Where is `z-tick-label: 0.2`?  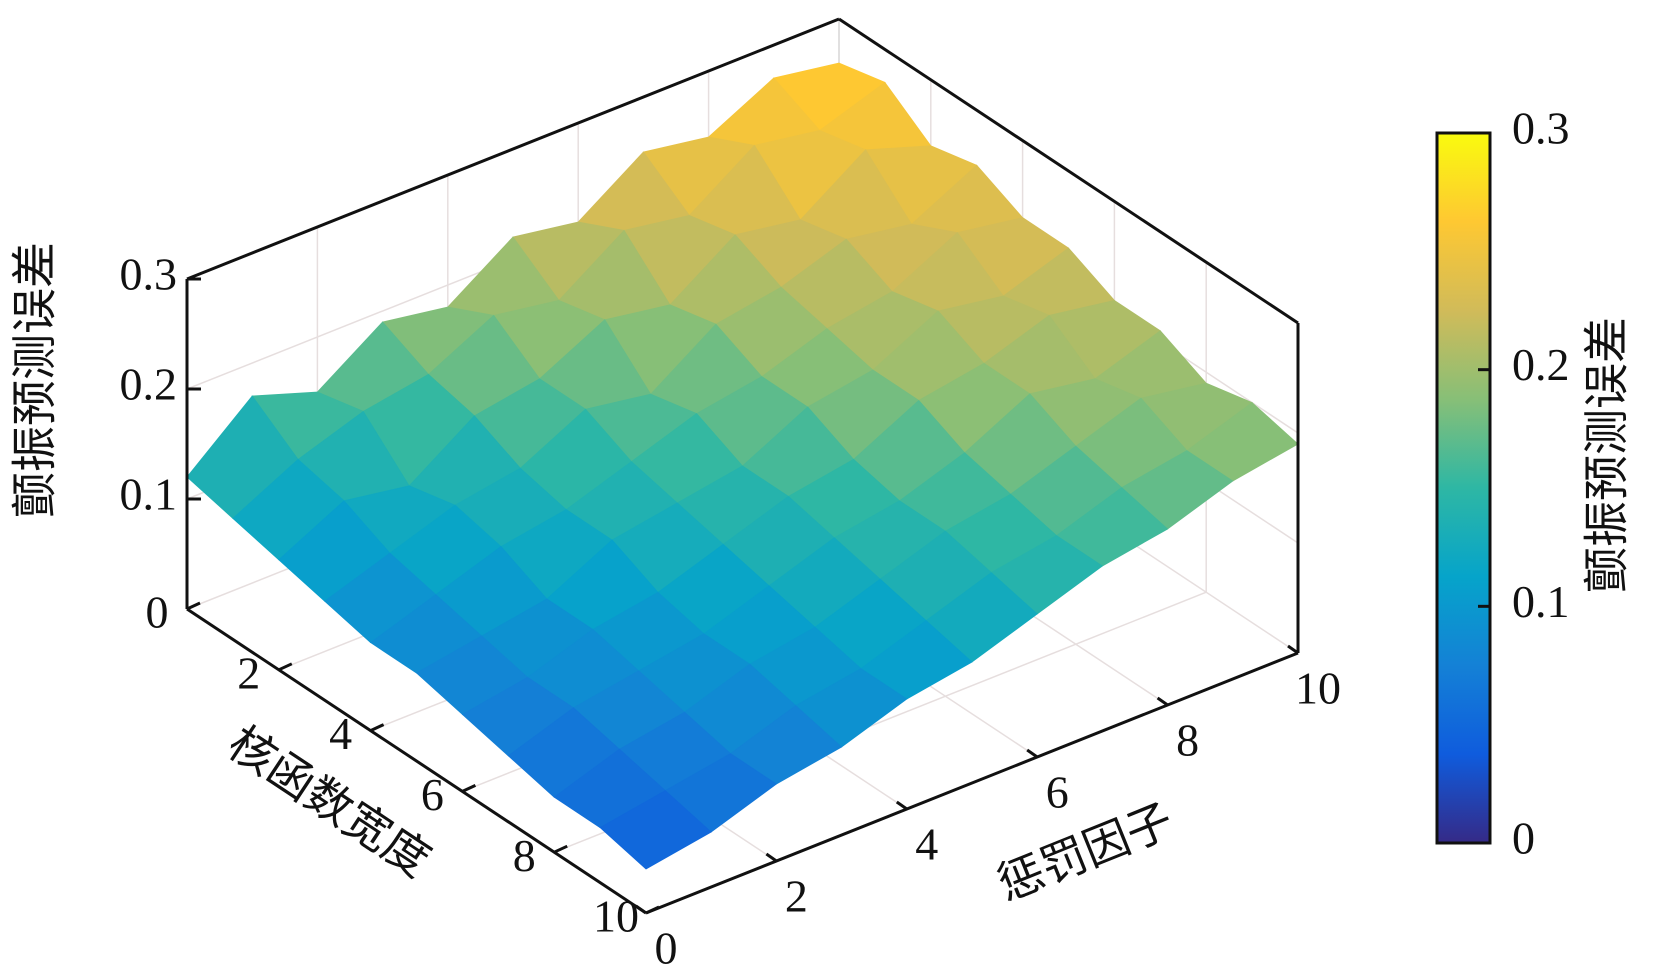 z-tick-label: 0.2 is located at coordinates (149, 384).